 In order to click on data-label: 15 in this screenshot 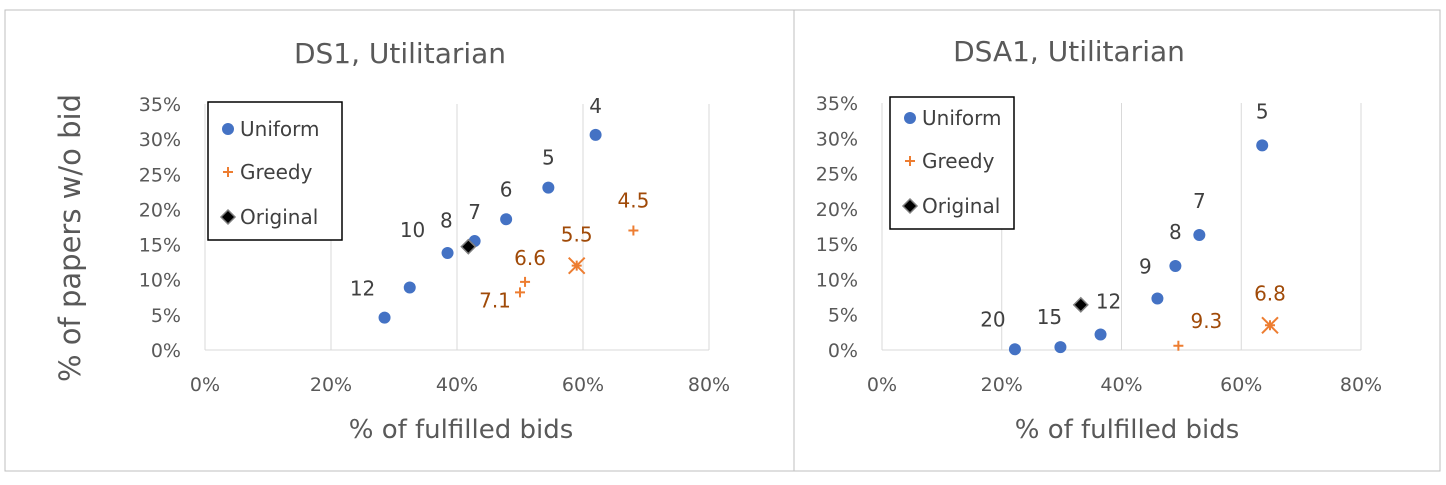, I will do `click(1049, 317)`.